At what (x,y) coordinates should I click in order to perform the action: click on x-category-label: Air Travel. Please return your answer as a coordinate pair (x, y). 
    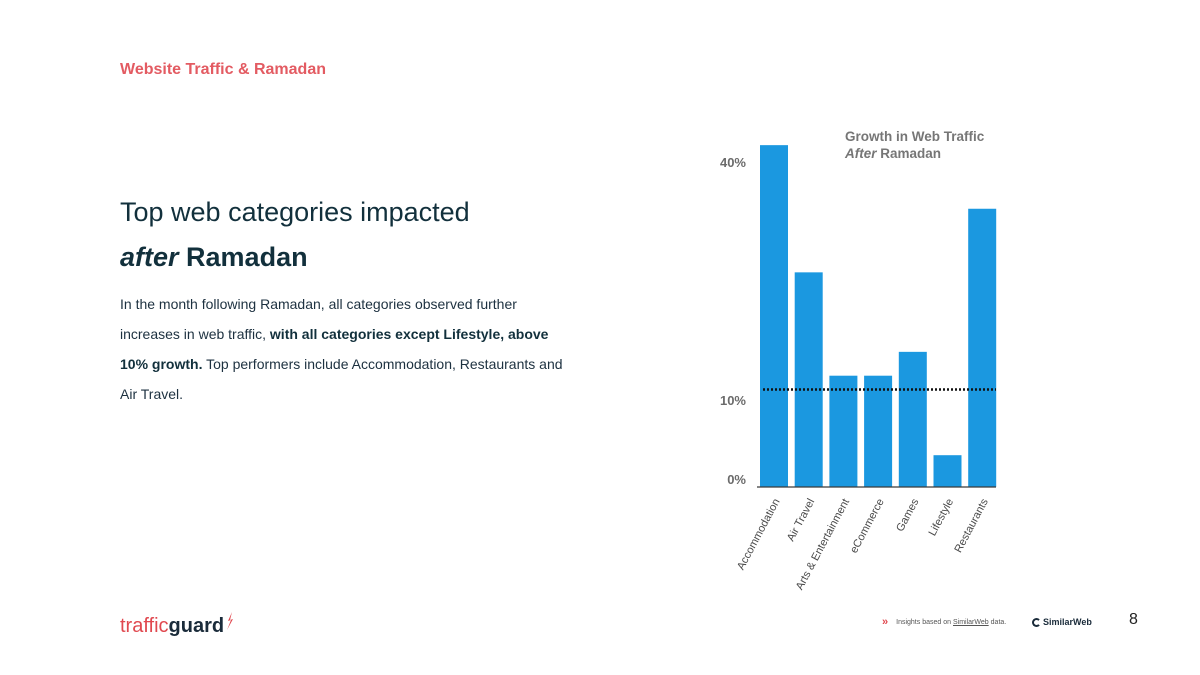
    Looking at the image, I should click on (801, 520).